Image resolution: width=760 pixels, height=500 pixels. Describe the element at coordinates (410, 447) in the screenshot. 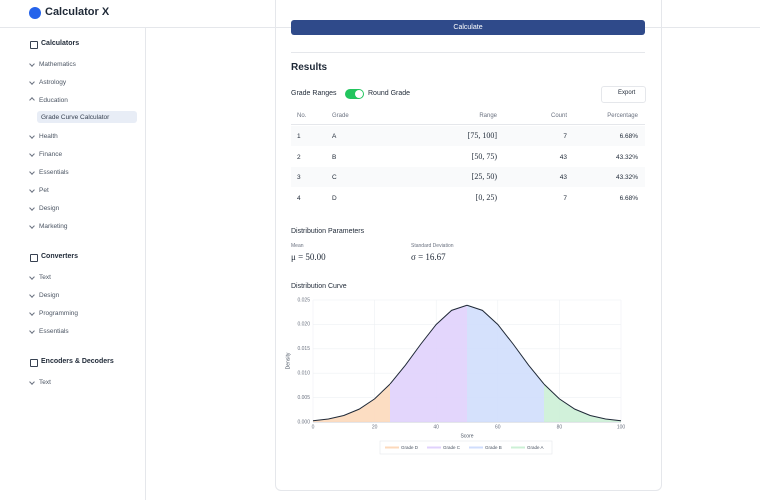

I see `legend-label: Grade D` at that location.